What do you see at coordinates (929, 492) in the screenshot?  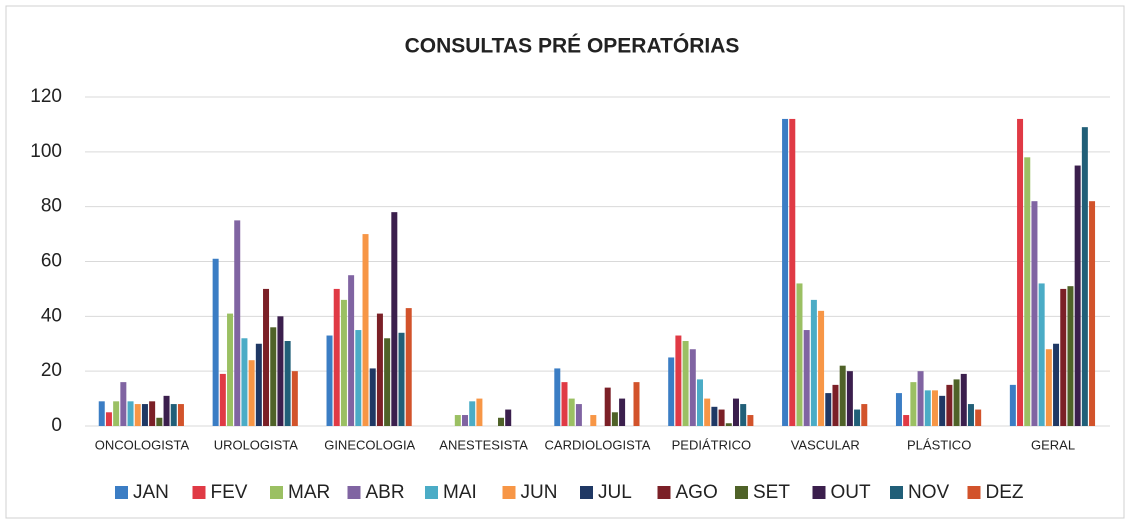 I see `legend-label: NOV` at bounding box center [929, 492].